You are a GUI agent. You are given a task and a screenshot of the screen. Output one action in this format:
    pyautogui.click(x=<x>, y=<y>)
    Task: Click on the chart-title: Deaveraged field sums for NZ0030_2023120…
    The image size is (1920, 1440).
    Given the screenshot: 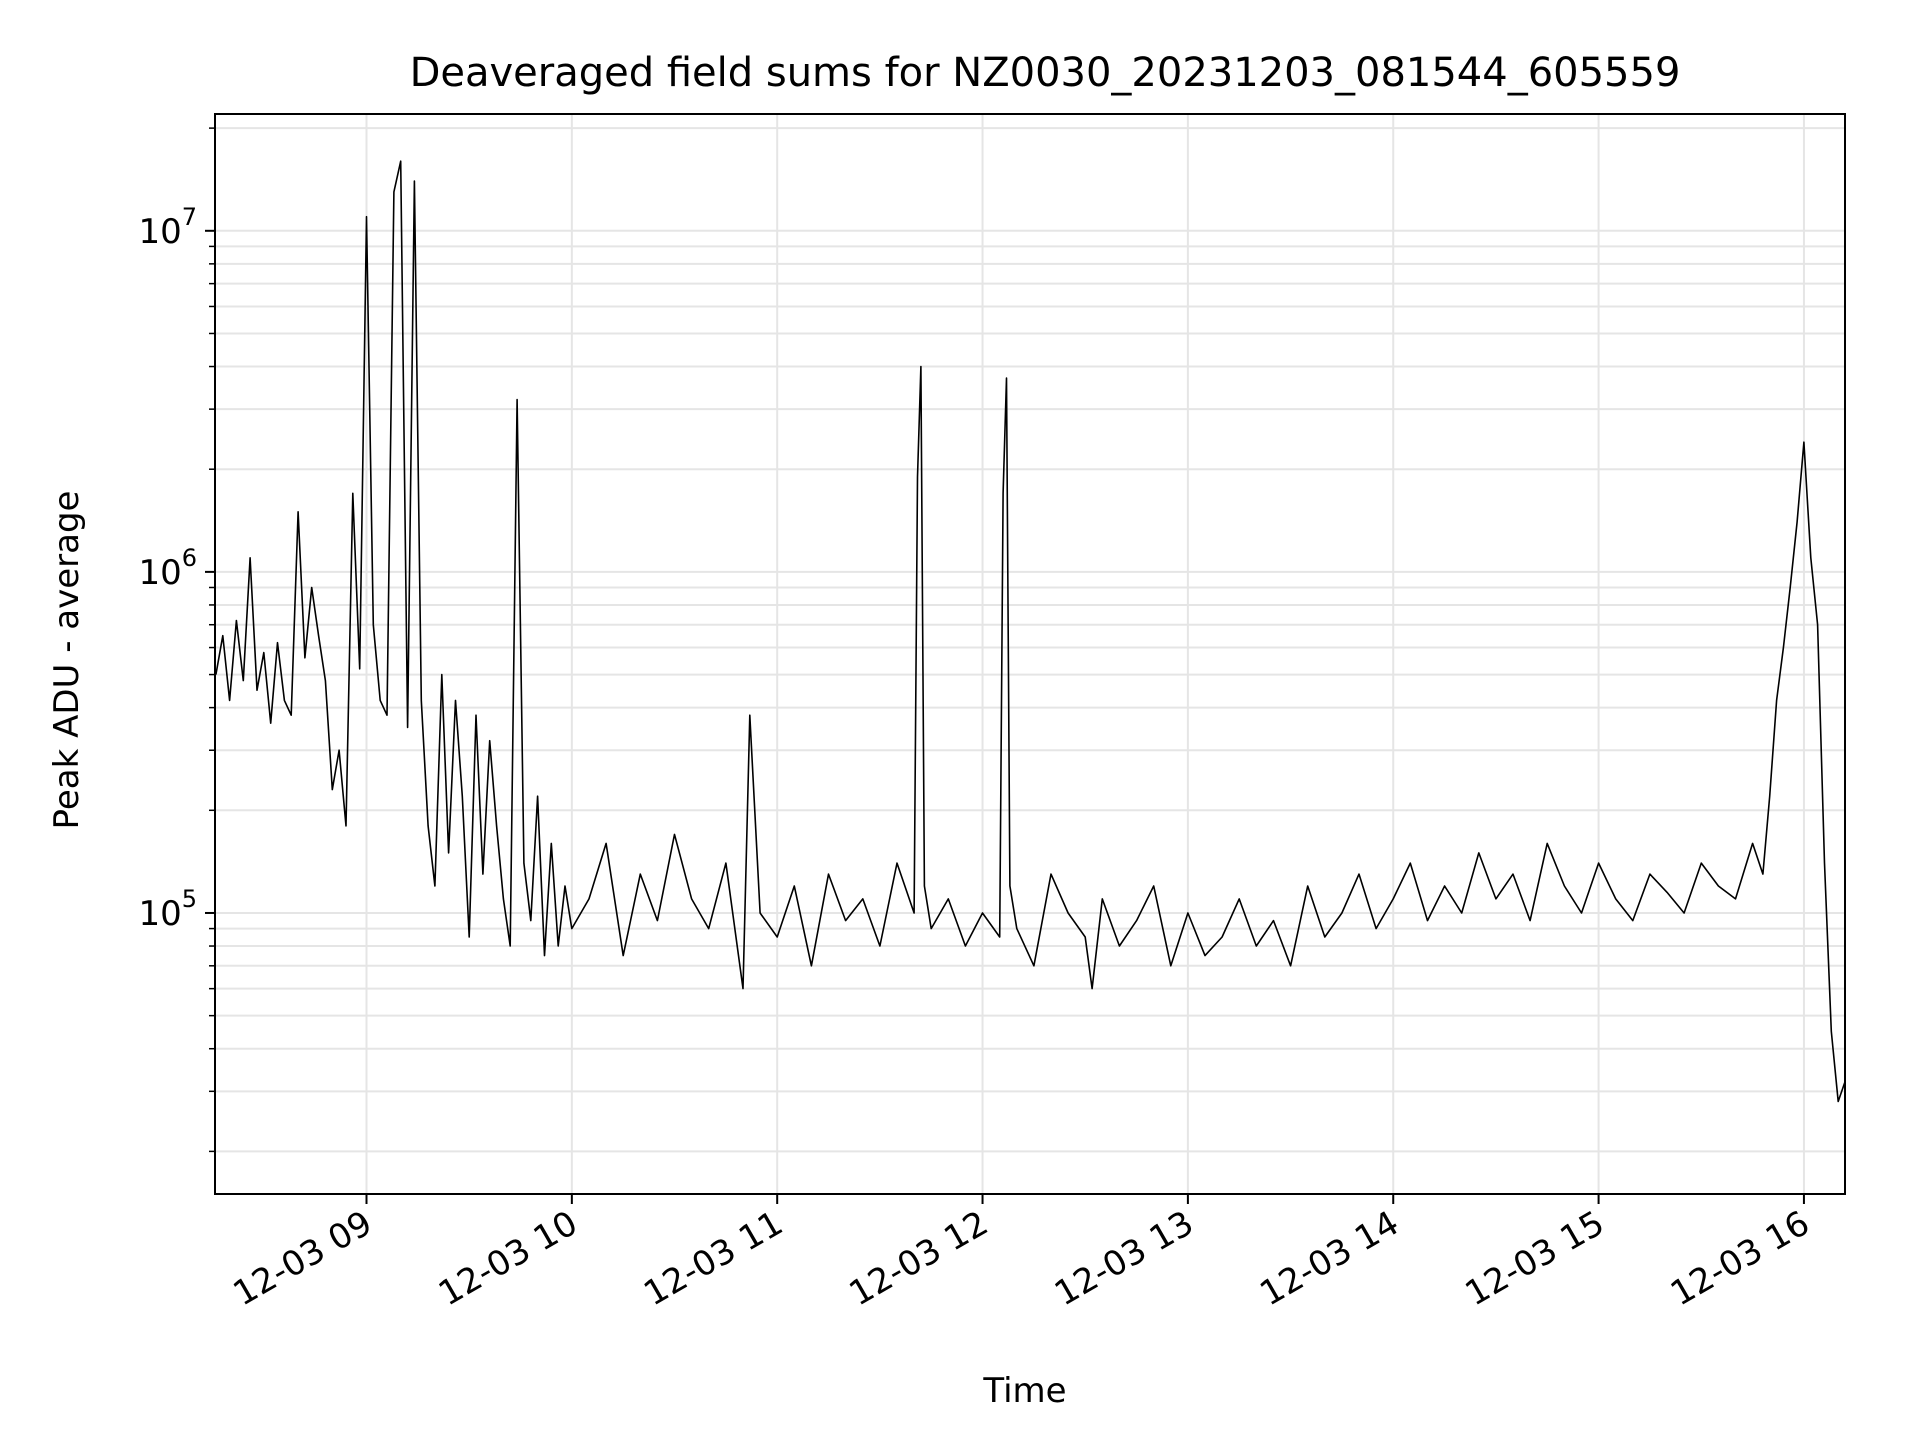 What is the action you would take?
    pyautogui.click(x=1045, y=73)
    